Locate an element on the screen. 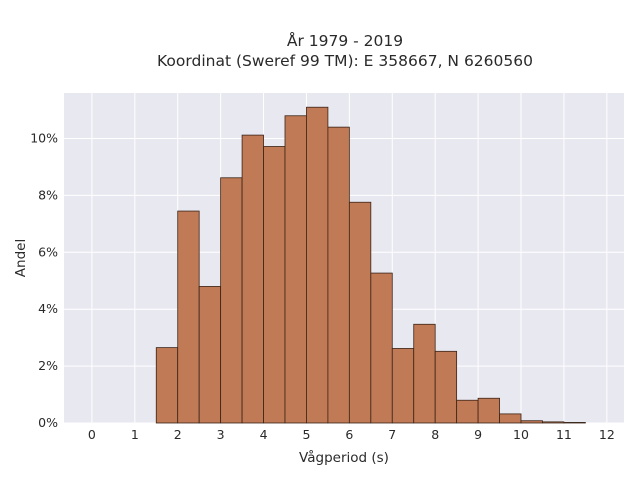 The width and height of the screenshot is (640, 480). x-tick-label: 3 is located at coordinates (221, 434).